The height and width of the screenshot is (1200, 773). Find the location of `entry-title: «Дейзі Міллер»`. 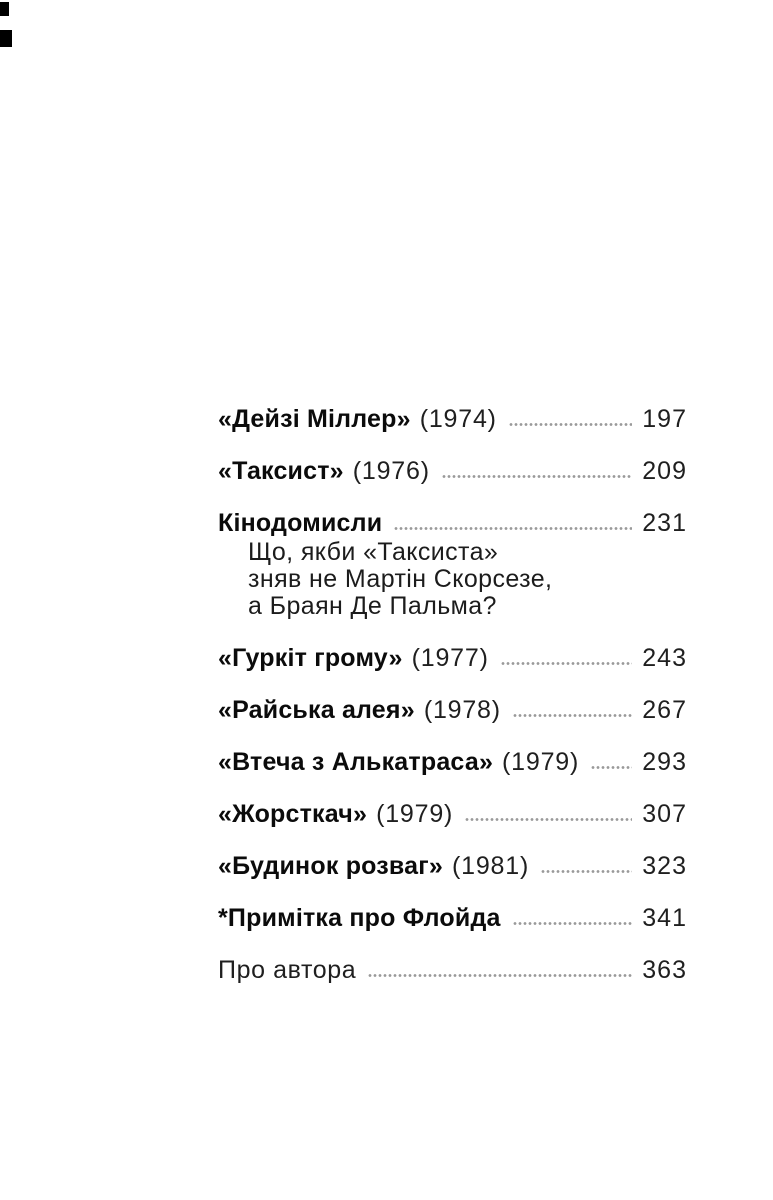

entry-title: «Дейзі Міллер» is located at coordinates (314, 419).